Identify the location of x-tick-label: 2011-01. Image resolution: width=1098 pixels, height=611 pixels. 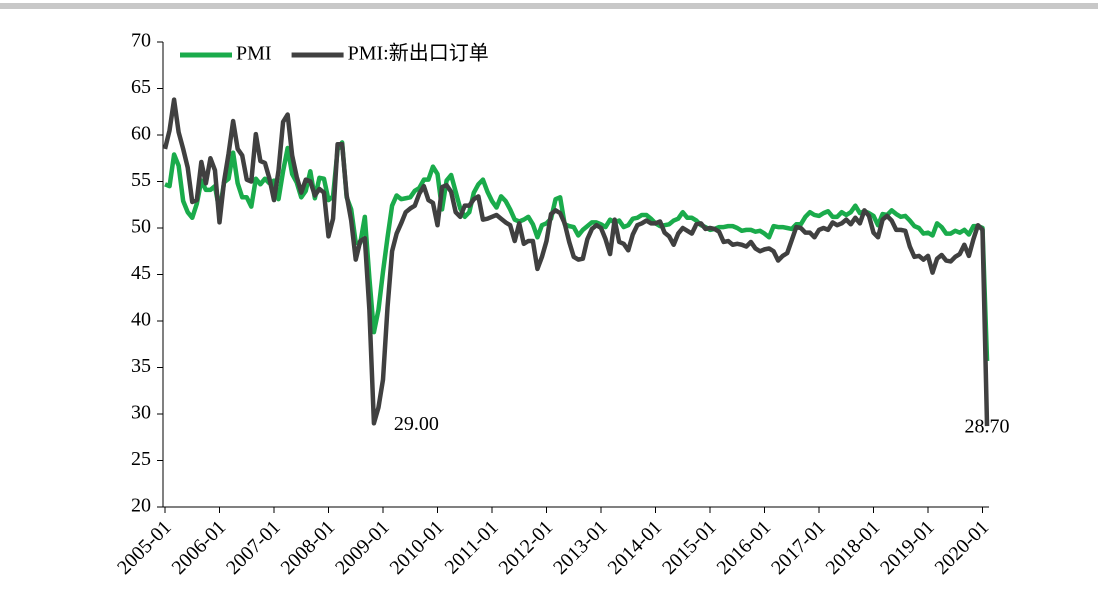
(472, 547).